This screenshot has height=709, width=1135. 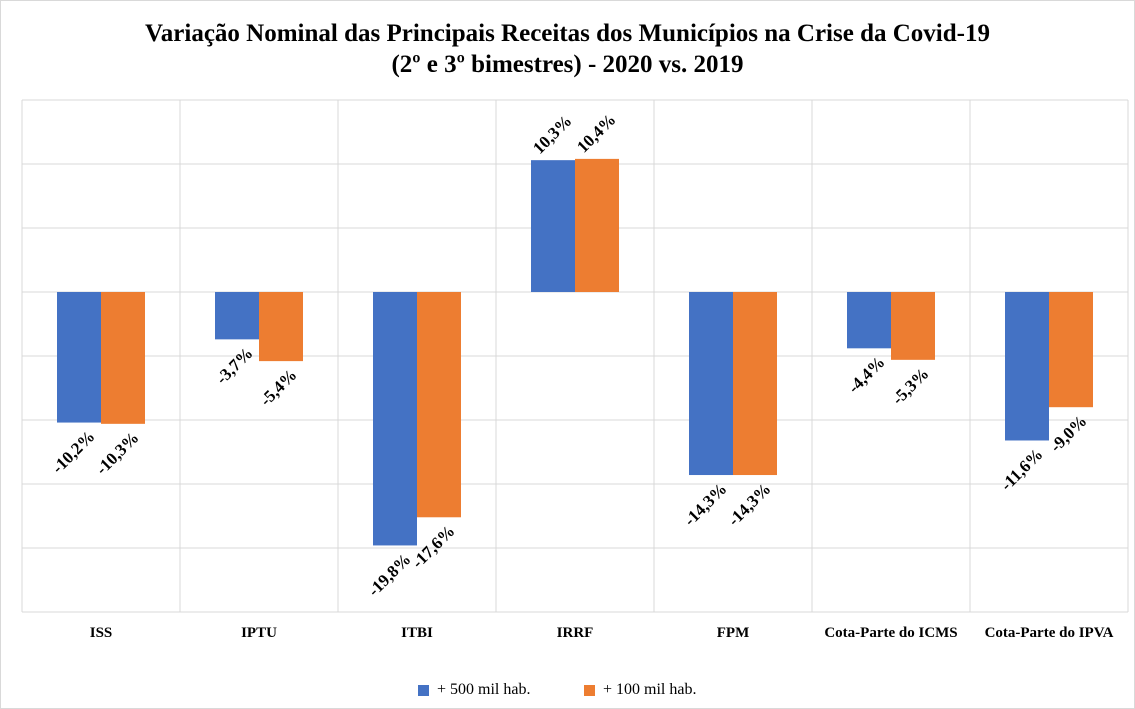 What do you see at coordinates (259, 633) in the screenshot?
I see `x-tick-label: IPTU` at bounding box center [259, 633].